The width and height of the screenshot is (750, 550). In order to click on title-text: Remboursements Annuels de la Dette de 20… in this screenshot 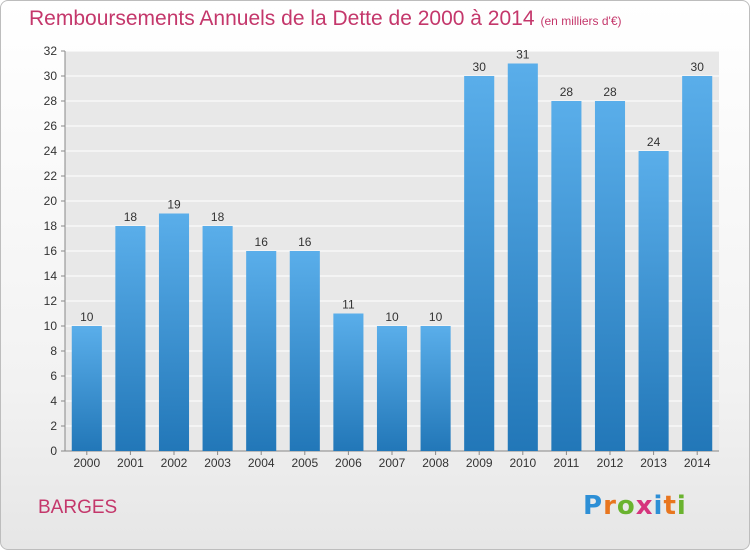, I will do `click(282, 18)`.